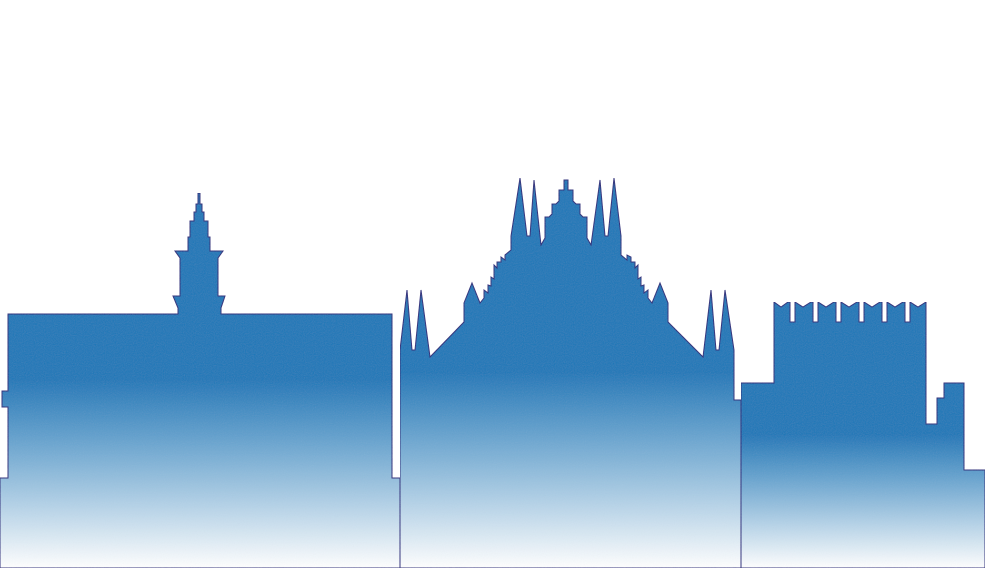 The image size is (985, 569). I want to click on castle-icon, so click(862, 435).